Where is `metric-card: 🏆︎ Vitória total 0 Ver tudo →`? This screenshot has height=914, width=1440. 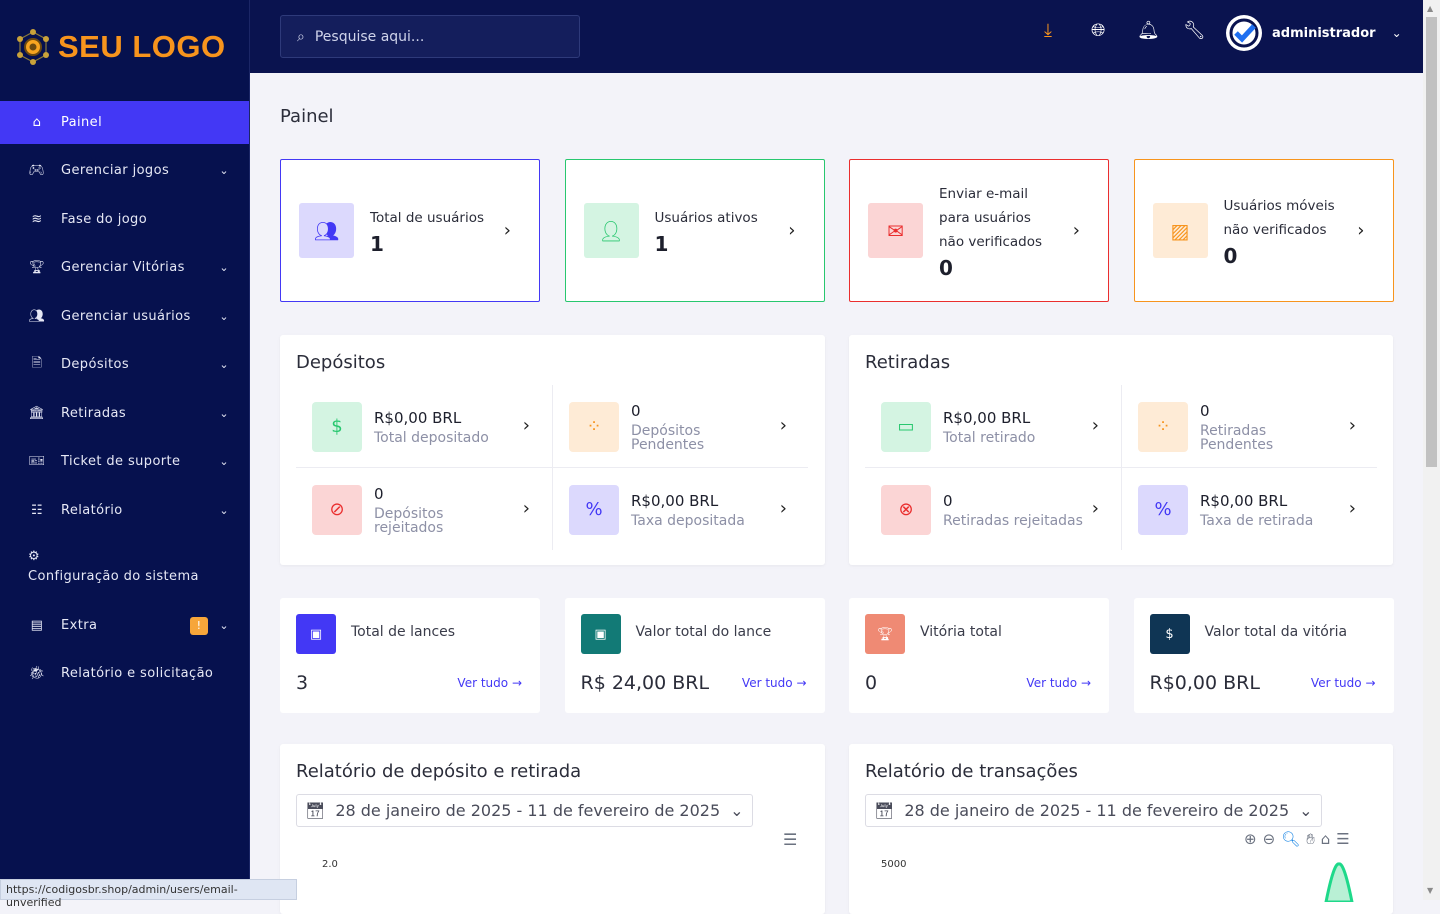 metric-card: 🏆︎ Vitória total 0 Ver tudo → is located at coordinates (979, 655).